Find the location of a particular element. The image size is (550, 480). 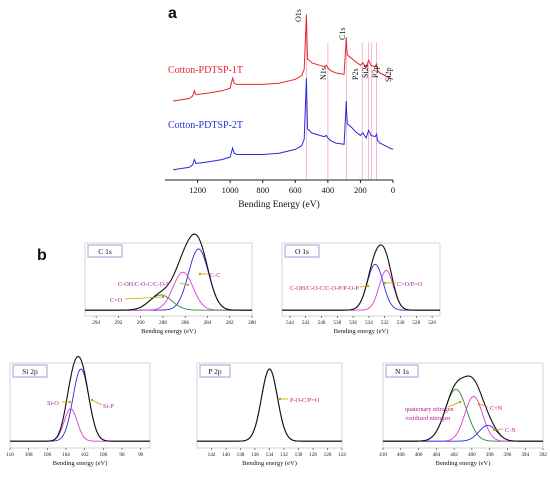

peak-label-2: C1s is located at coordinates (342, 34).